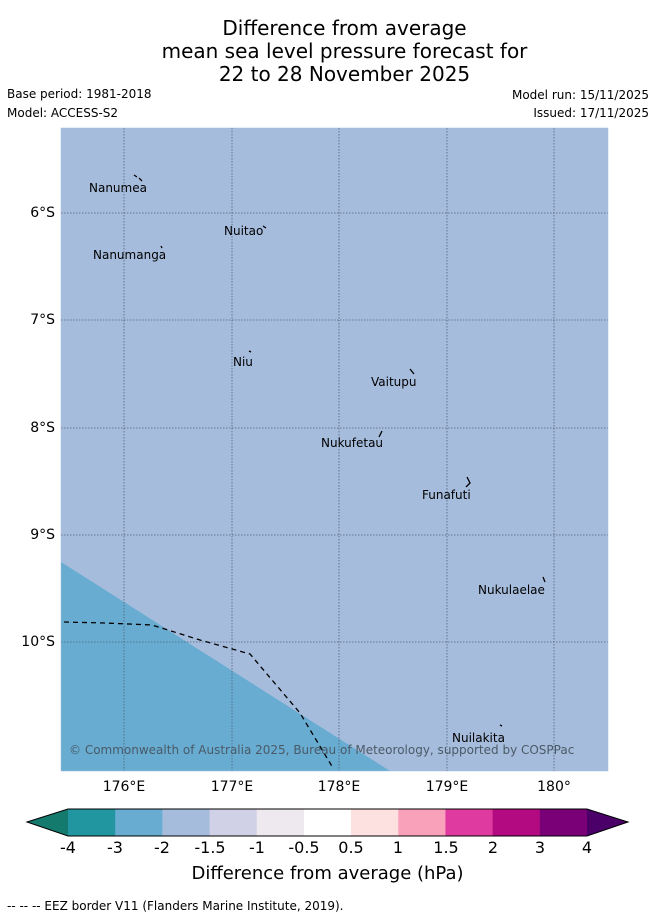 The width and height of the screenshot is (655, 919). What do you see at coordinates (394, 382) in the screenshot?
I see `label-vaitupu: Vaitupu` at bounding box center [394, 382].